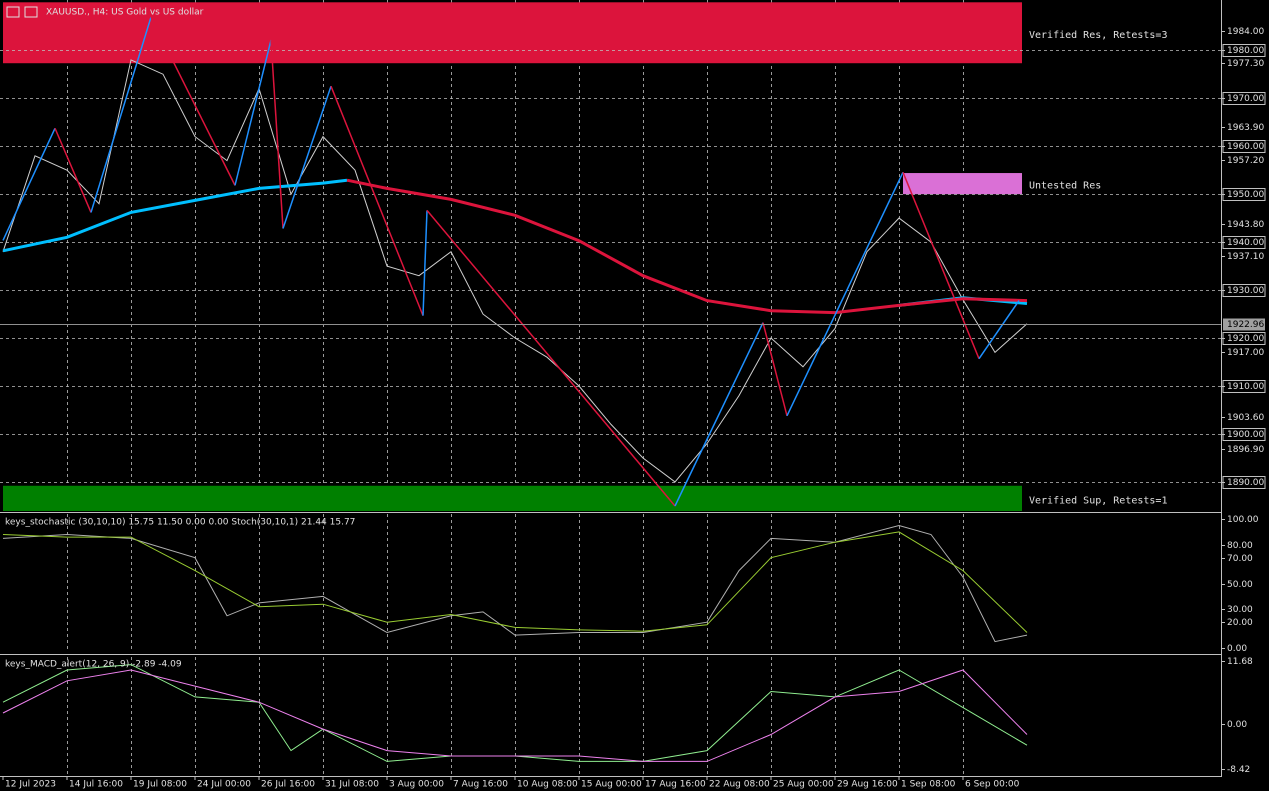 The width and height of the screenshot is (1269, 791). Describe the element at coordinates (1245, 225) in the screenshot. I see `y-tick-label: 1943.80` at that location.